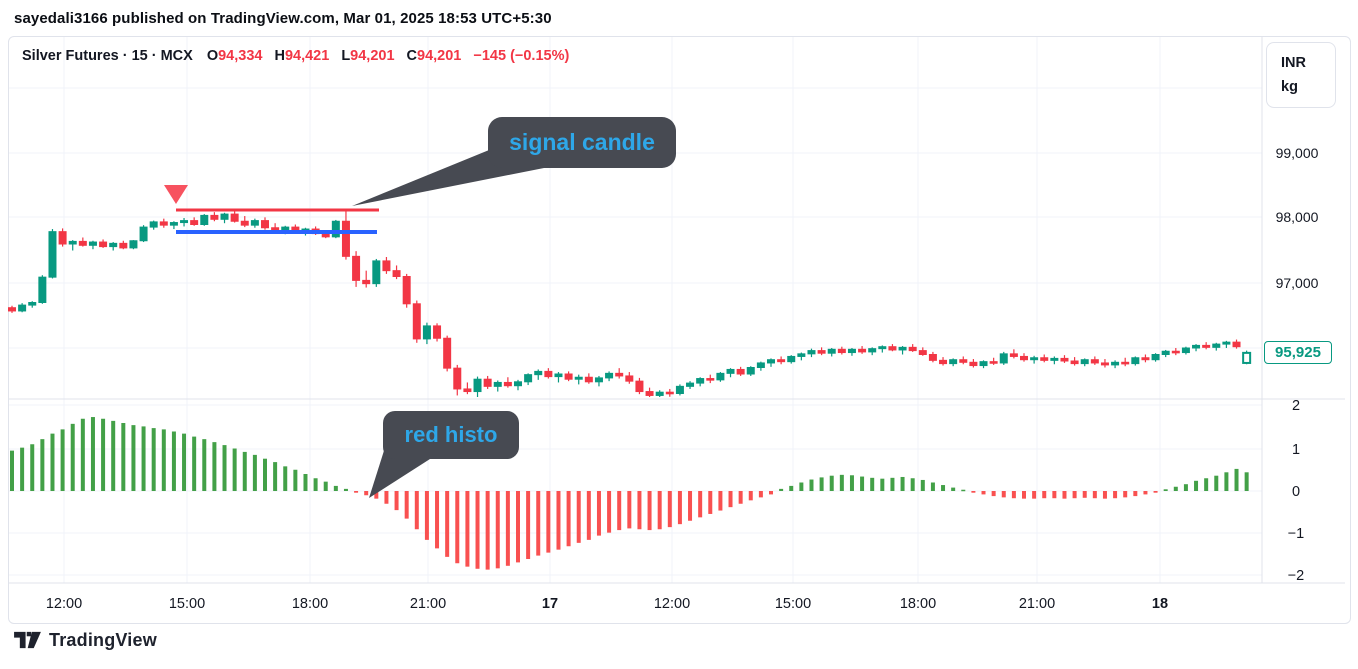 Image resolution: width=1358 pixels, height=669 pixels. What do you see at coordinates (277, 210) in the screenshot?
I see `resistance-line` at bounding box center [277, 210].